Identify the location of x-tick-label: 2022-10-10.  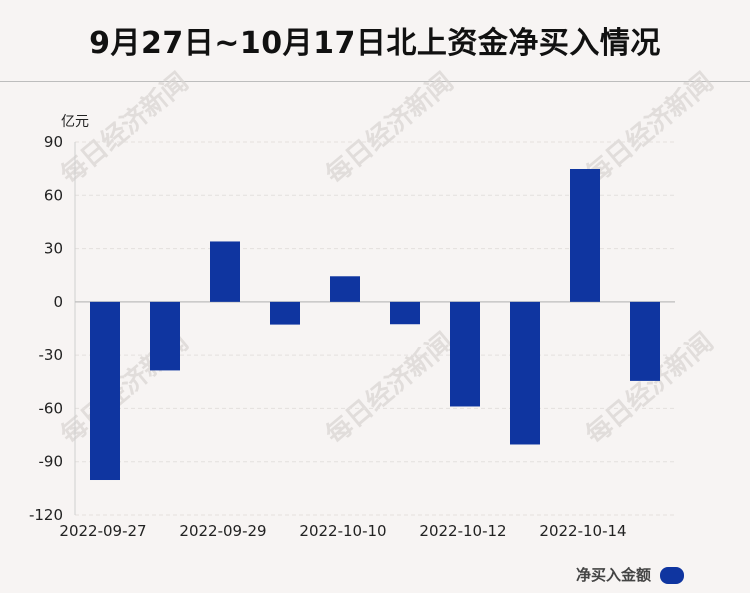
(342, 531).